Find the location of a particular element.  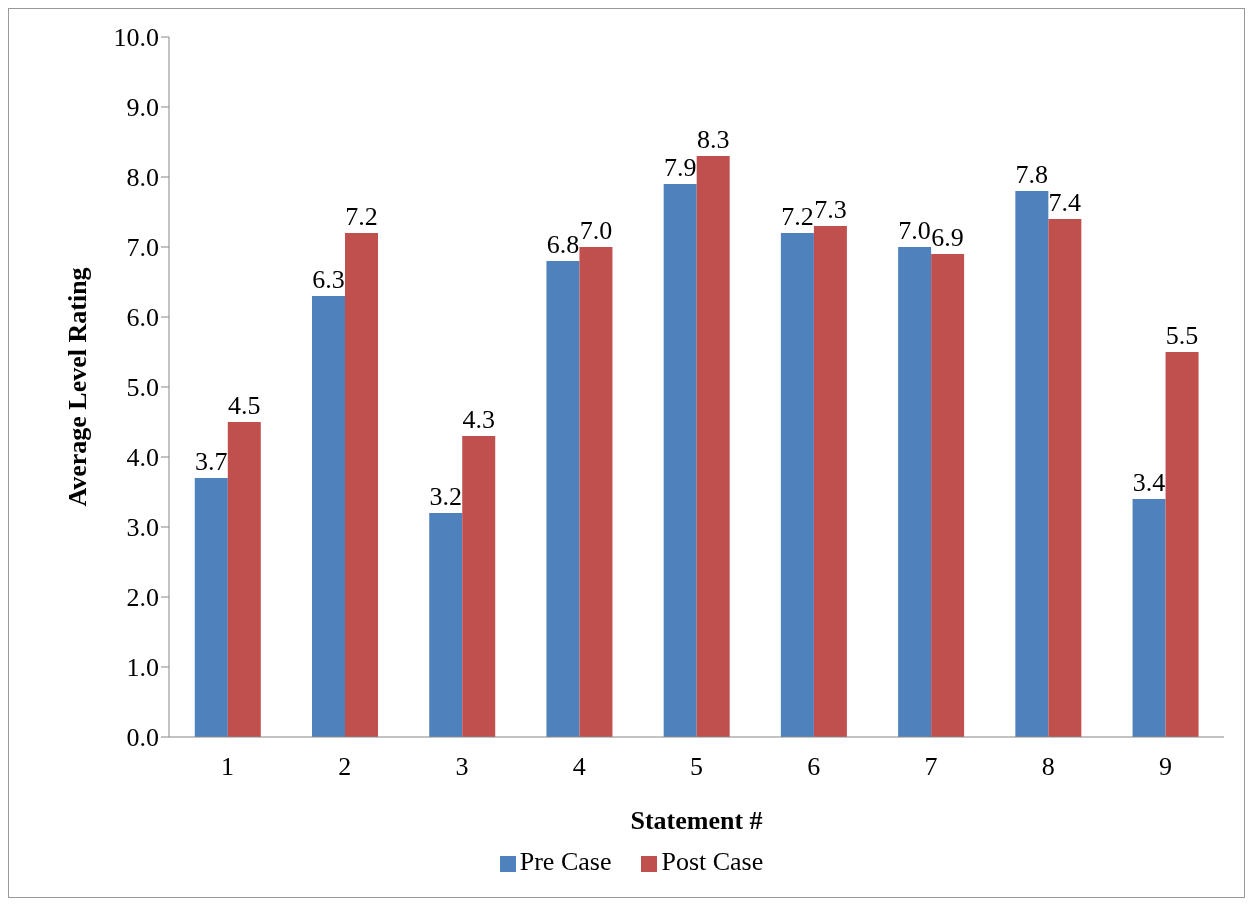

y-tick-label: 7.0 is located at coordinates (142, 248).